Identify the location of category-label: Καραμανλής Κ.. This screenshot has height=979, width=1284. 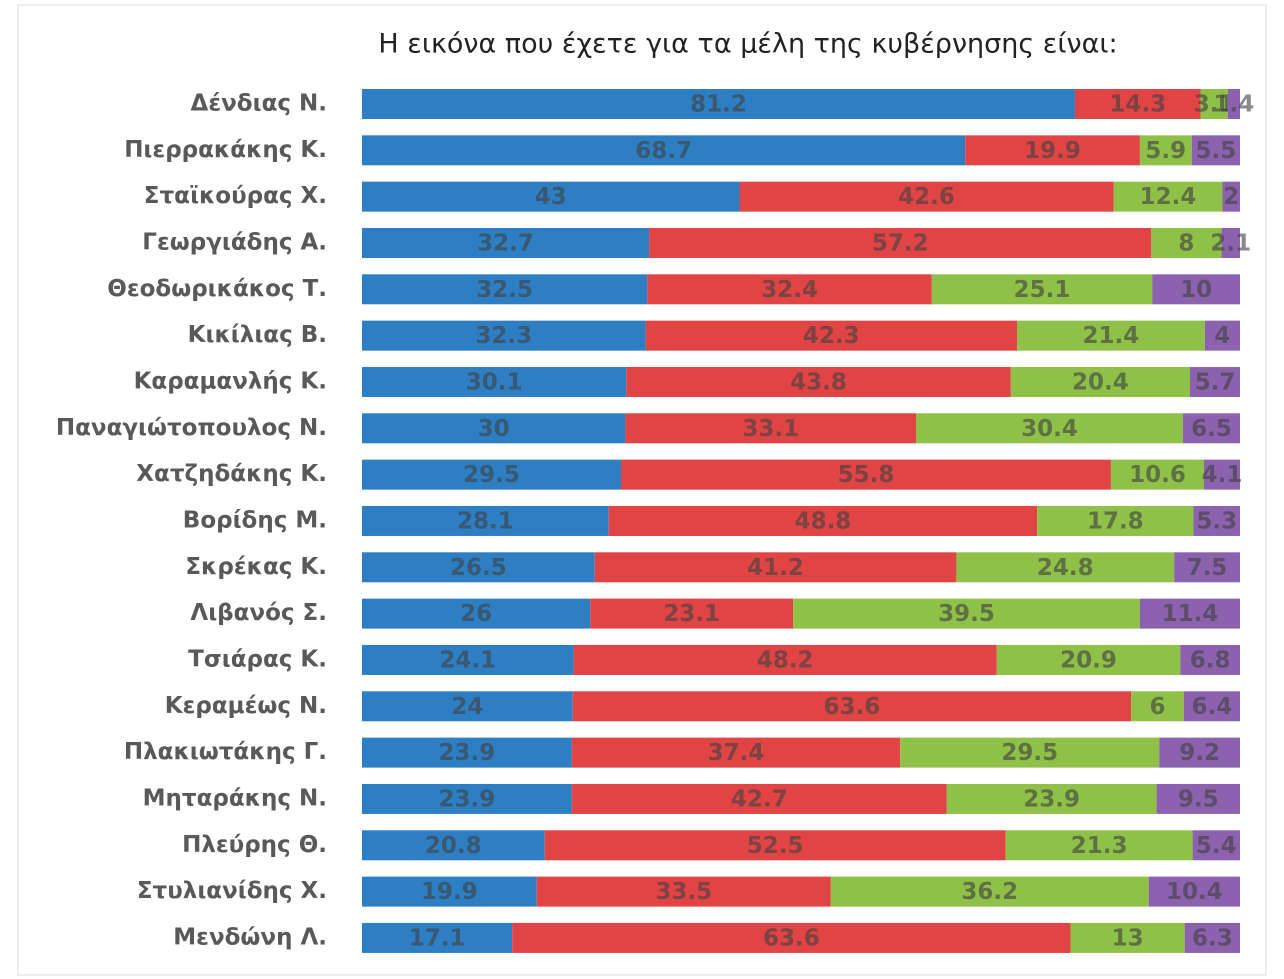
(230, 381).